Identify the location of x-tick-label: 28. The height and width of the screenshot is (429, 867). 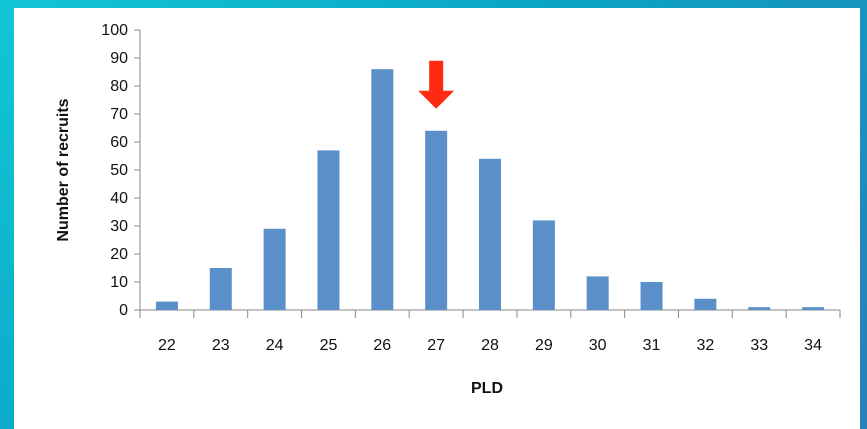
(490, 345).